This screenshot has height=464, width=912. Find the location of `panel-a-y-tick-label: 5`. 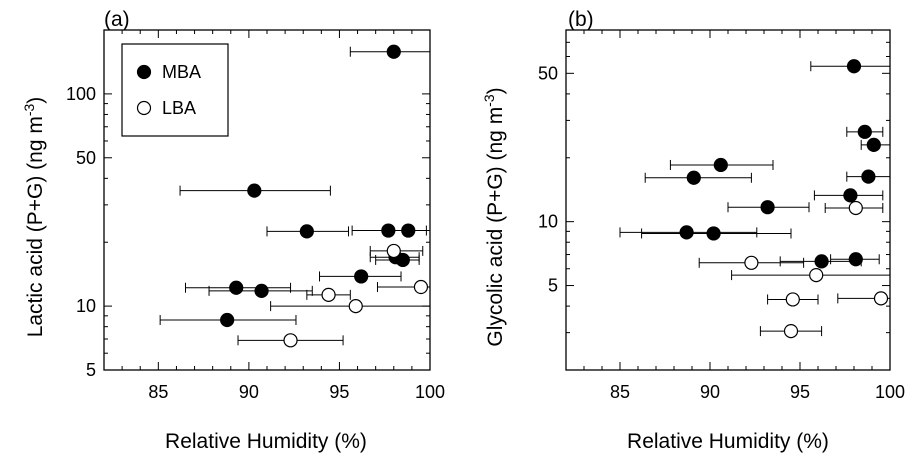

panel-a-y-tick-label: 5 is located at coordinates (91, 370).